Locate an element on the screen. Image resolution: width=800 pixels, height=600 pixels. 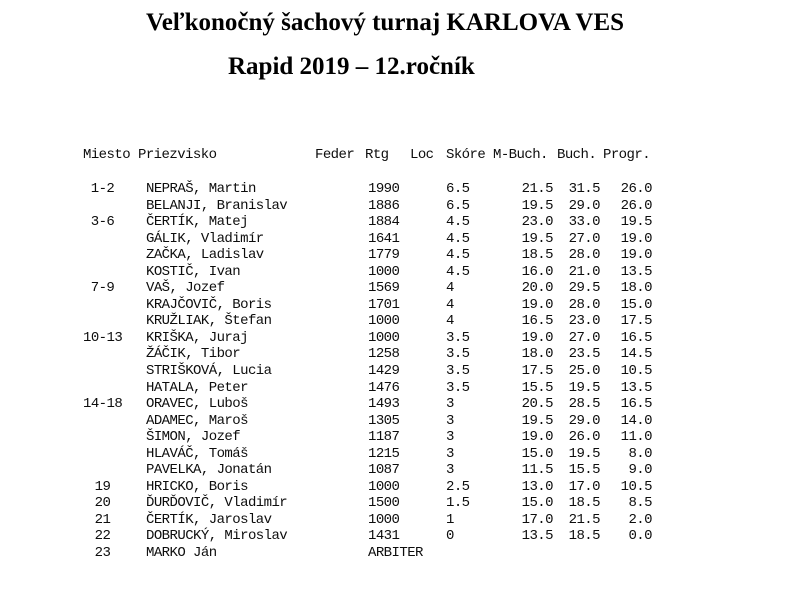
cell-skore: 1.5 is located at coordinates (458, 503).